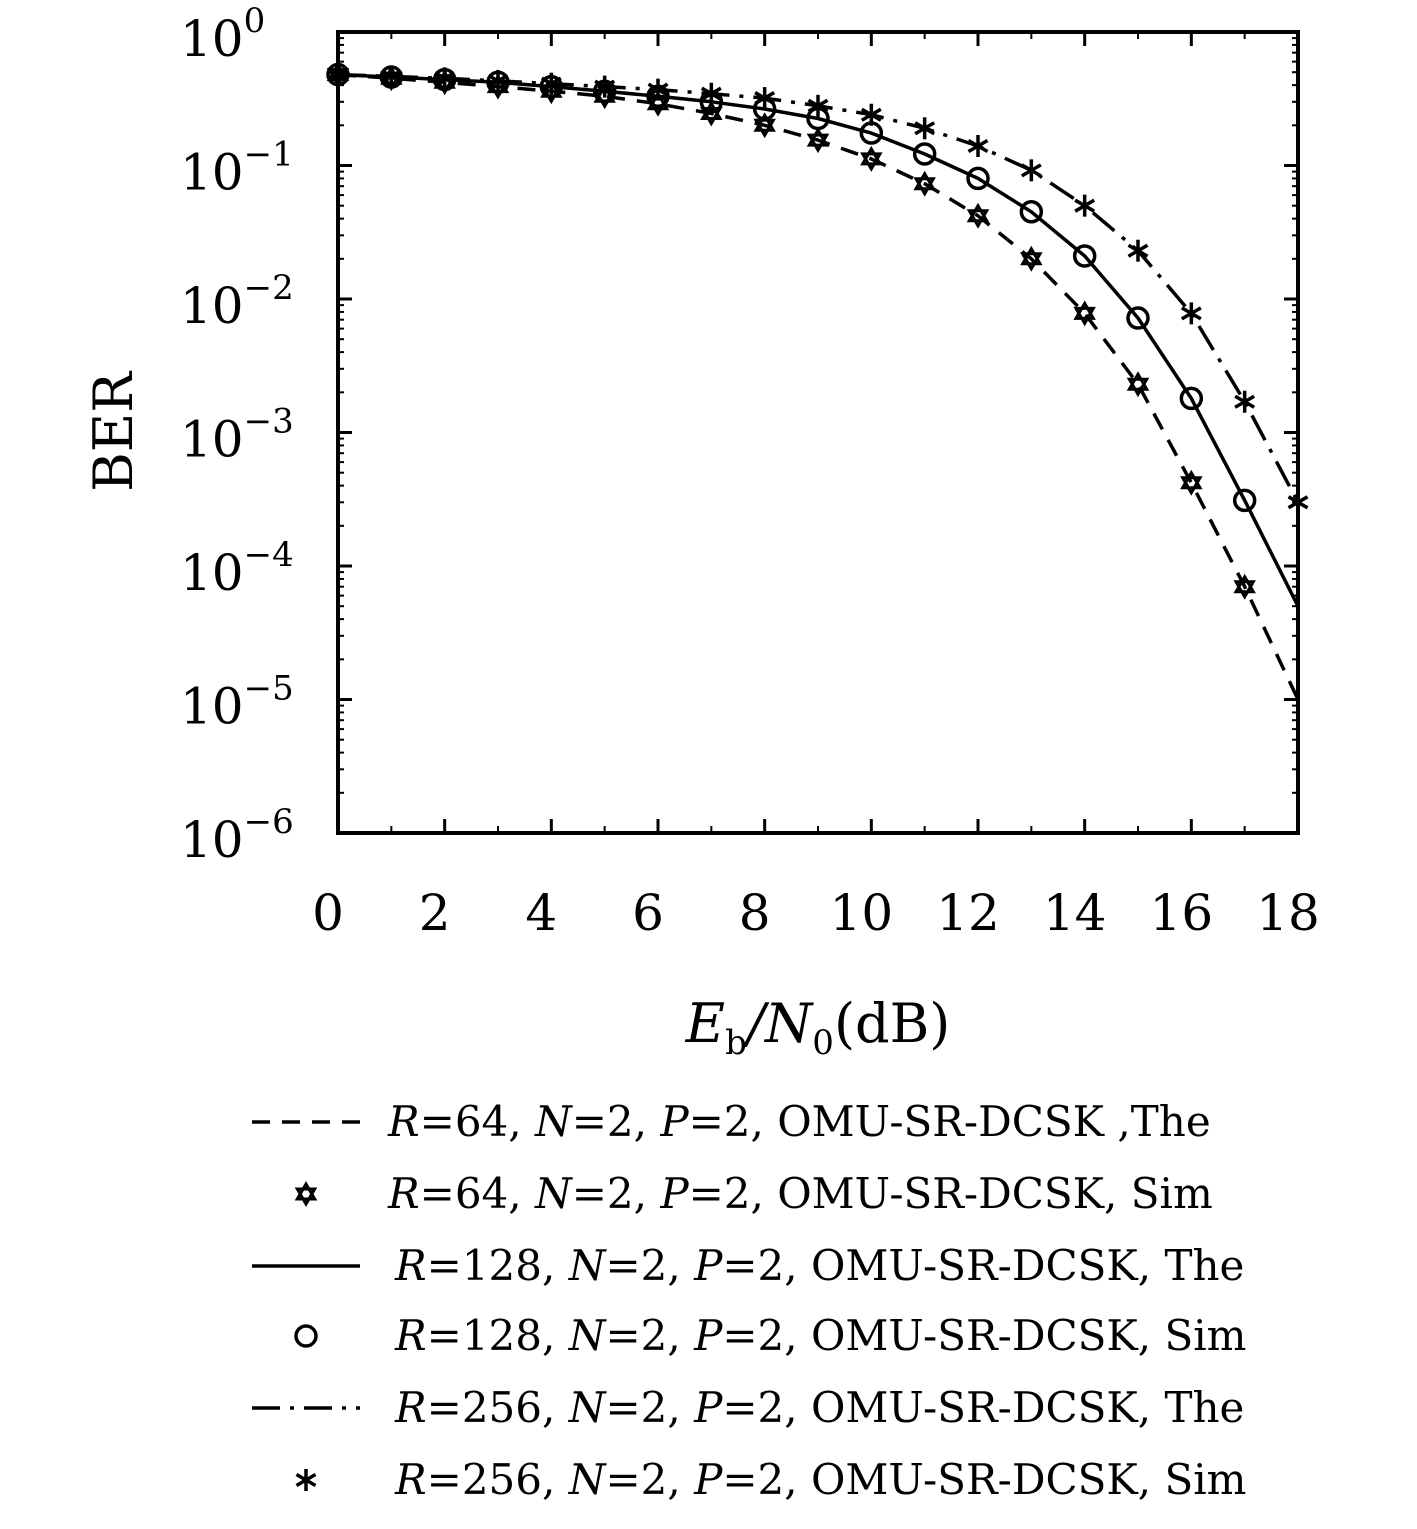 This screenshot has height=1529, width=1417. I want to click on x-axis-title-n: /N, so click(778, 1023).